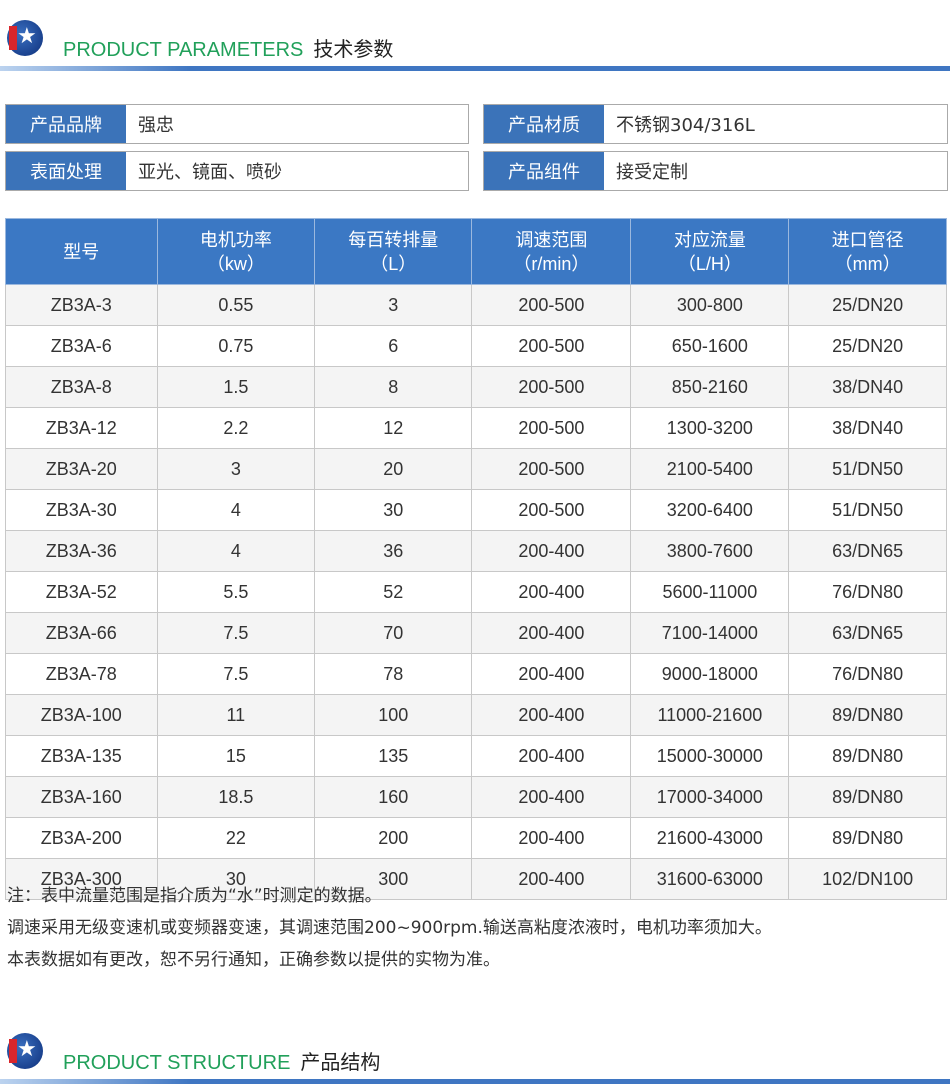 The image size is (950, 1085). Describe the element at coordinates (81, 469) in the screenshot. I see `table-cell: ZB3A-20` at that location.